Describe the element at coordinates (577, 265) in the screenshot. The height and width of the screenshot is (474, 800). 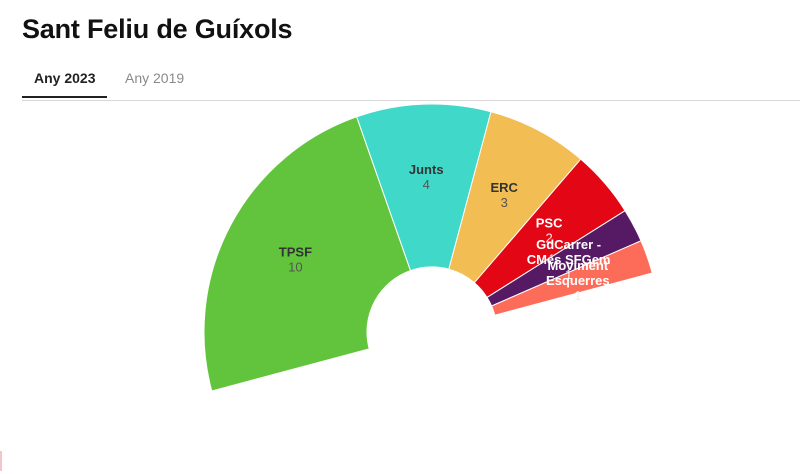
I see `slice-label-name: Moviment` at that location.